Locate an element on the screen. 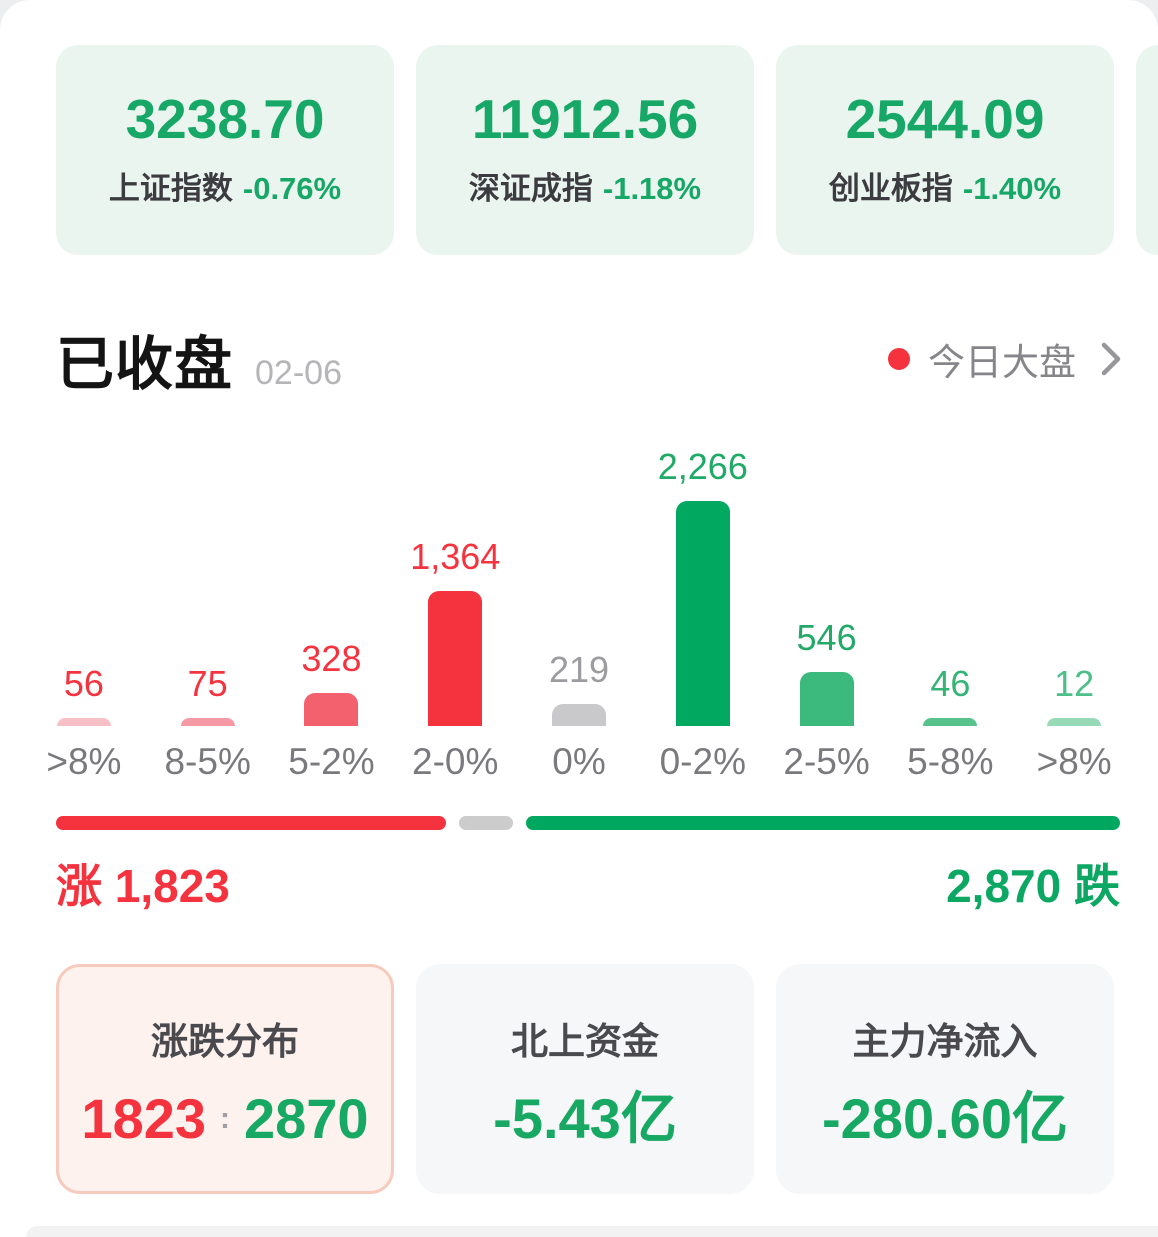 The image size is (1158, 1237). chart-column: 46 5-8% is located at coordinates (950, 723).